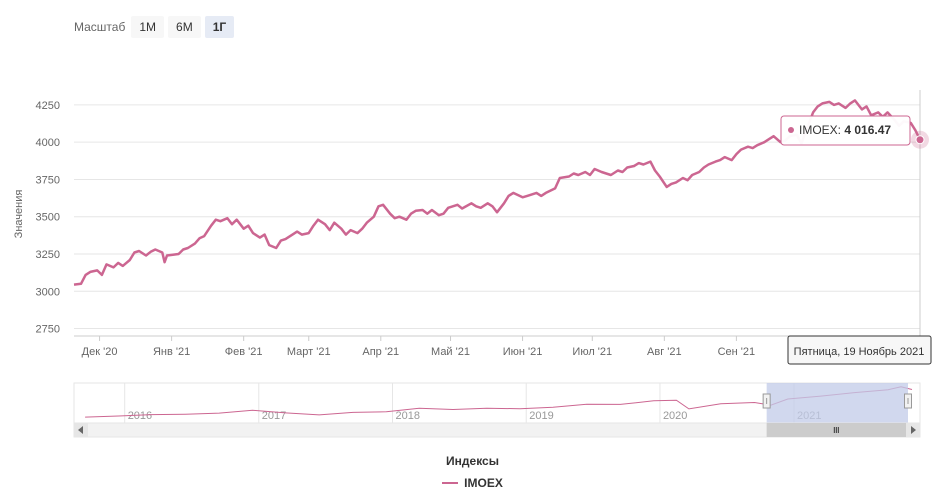 This screenshot has width=945, height=496. I want to click on zoom-label: Масштаб, so click(100, 27).